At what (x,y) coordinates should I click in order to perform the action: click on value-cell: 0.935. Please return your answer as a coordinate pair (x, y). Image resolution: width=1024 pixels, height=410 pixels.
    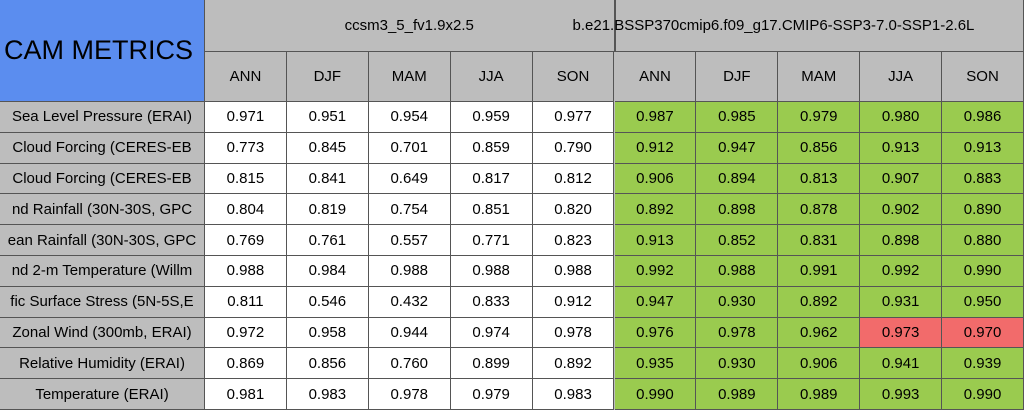
    Looking at the image, I should click on (655, 364).